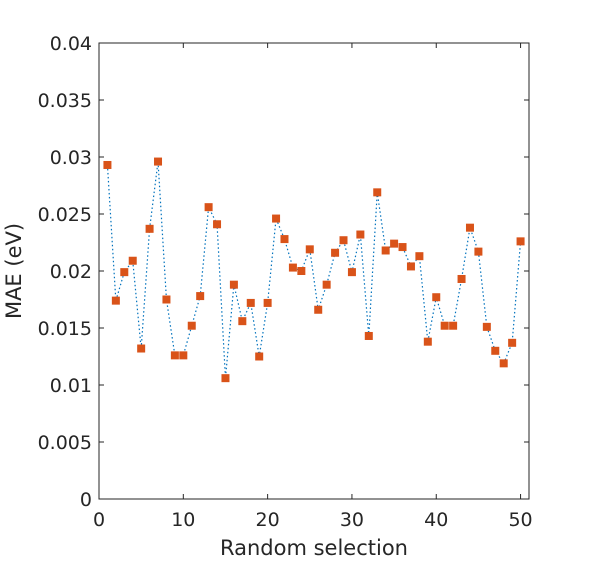  I want to click on y-tick-label-0.035: 0.035, so click(65, 101).